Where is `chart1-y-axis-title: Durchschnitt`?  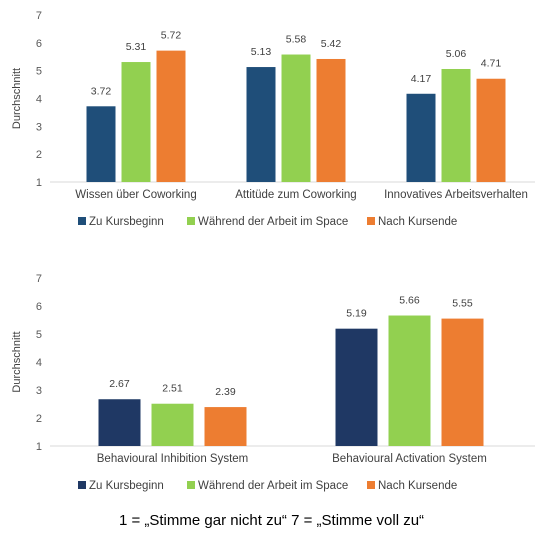
chart1-y-axis-title: Durchschnitt is located at coordinates (17, 98).